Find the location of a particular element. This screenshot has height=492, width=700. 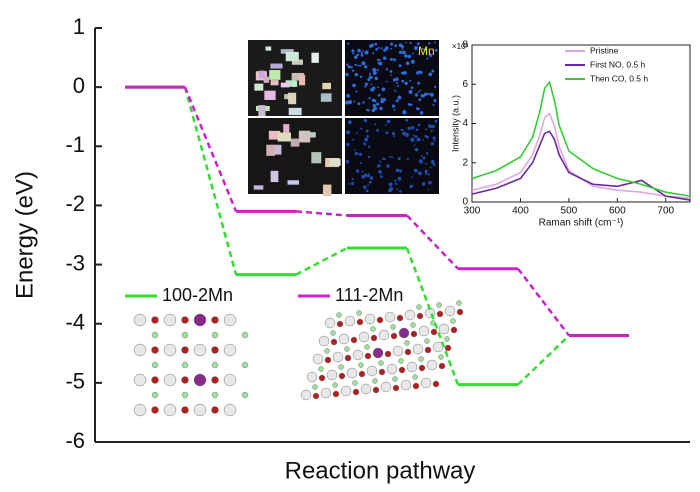

y-tick-label: 8 is located at coordinates (465, 45).